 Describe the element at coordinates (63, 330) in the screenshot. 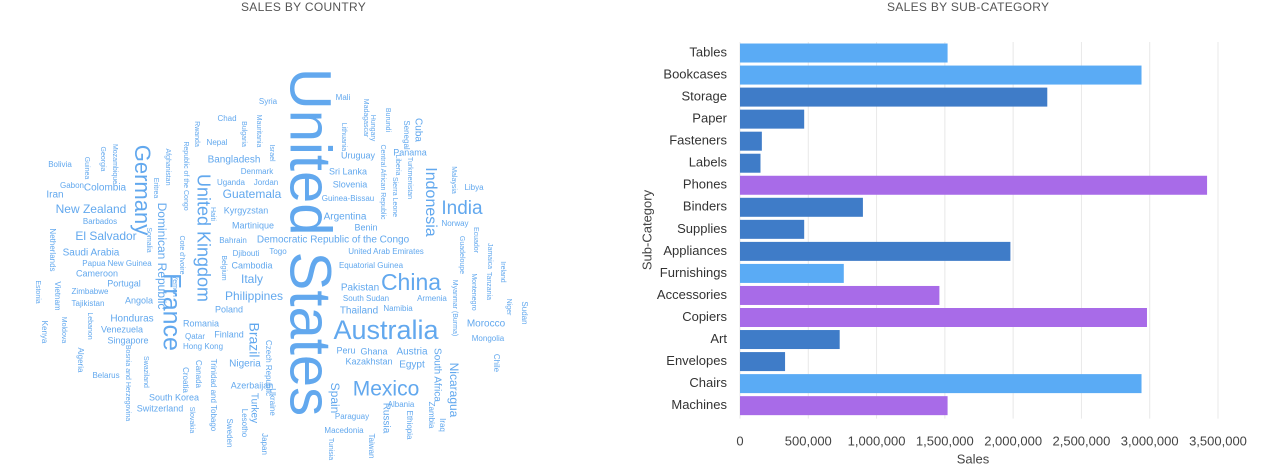

I see `cloud-word-moldova: Moldova` at that location.